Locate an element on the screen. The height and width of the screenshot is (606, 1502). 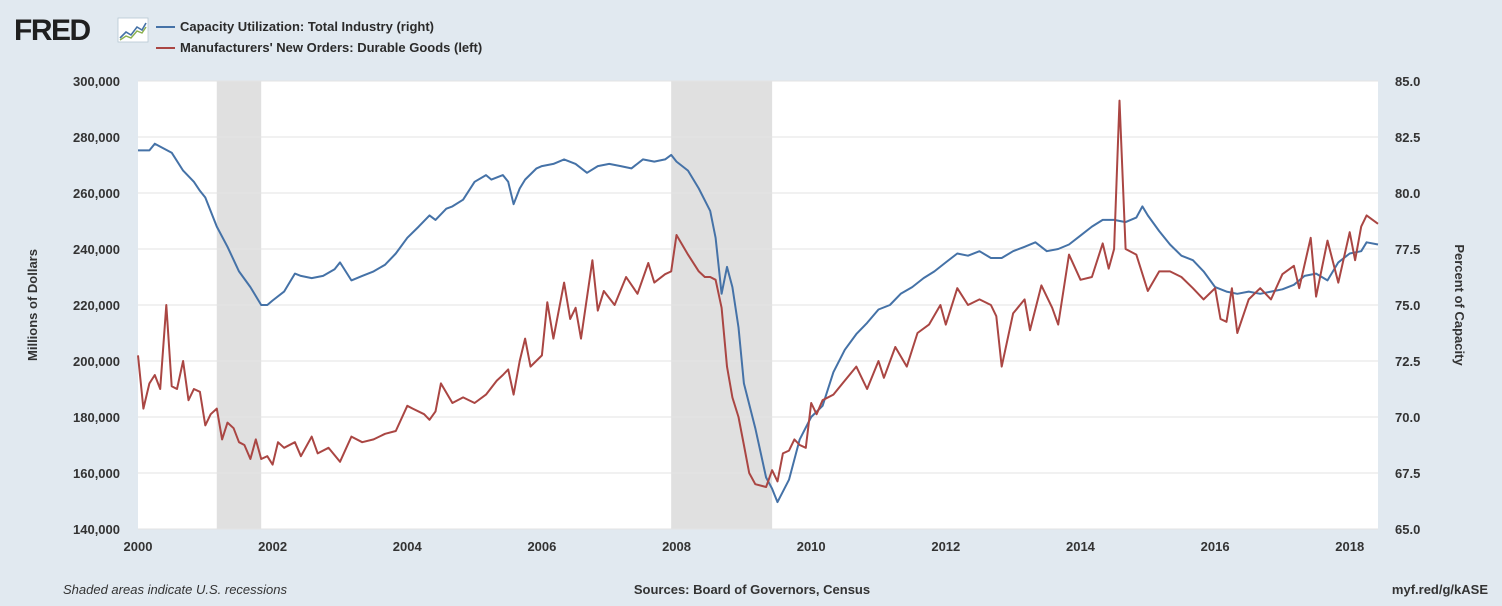
short-url-link: myf.red/g/kASE is located at coordinates (1440, 589).